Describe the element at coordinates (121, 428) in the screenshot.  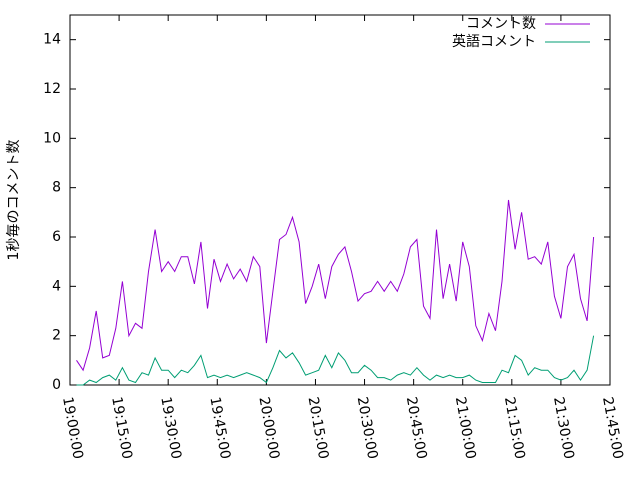
I see `x-tick-label: 19:15:00` at that location.